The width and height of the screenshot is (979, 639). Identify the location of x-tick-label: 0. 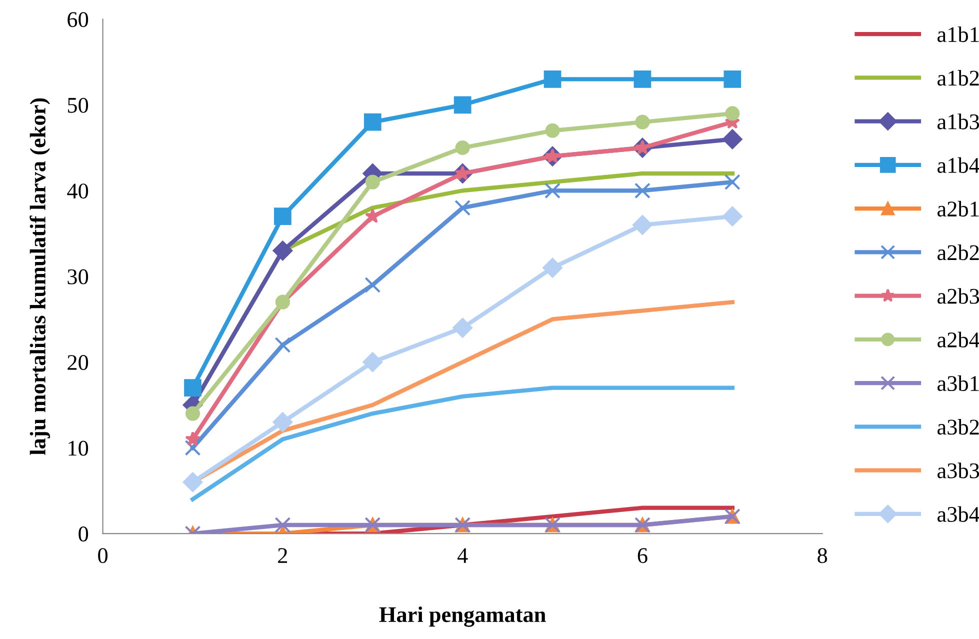
(103, 556).